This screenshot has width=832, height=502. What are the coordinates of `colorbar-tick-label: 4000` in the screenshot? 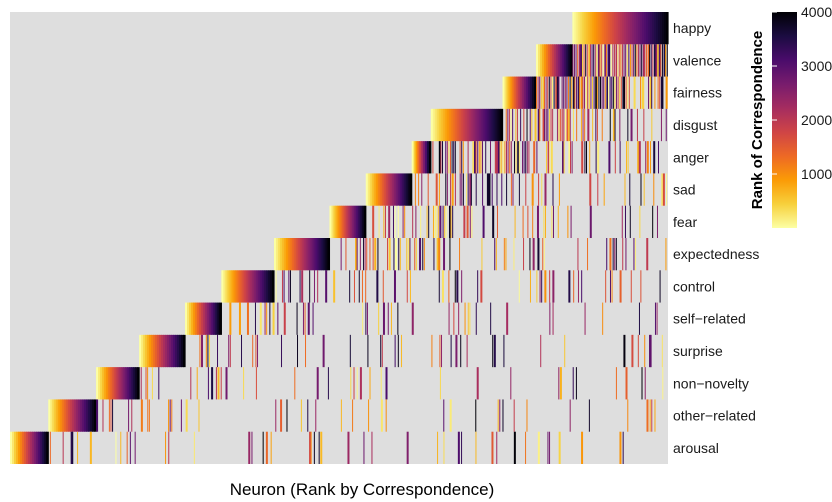 It's located at (816, 12).